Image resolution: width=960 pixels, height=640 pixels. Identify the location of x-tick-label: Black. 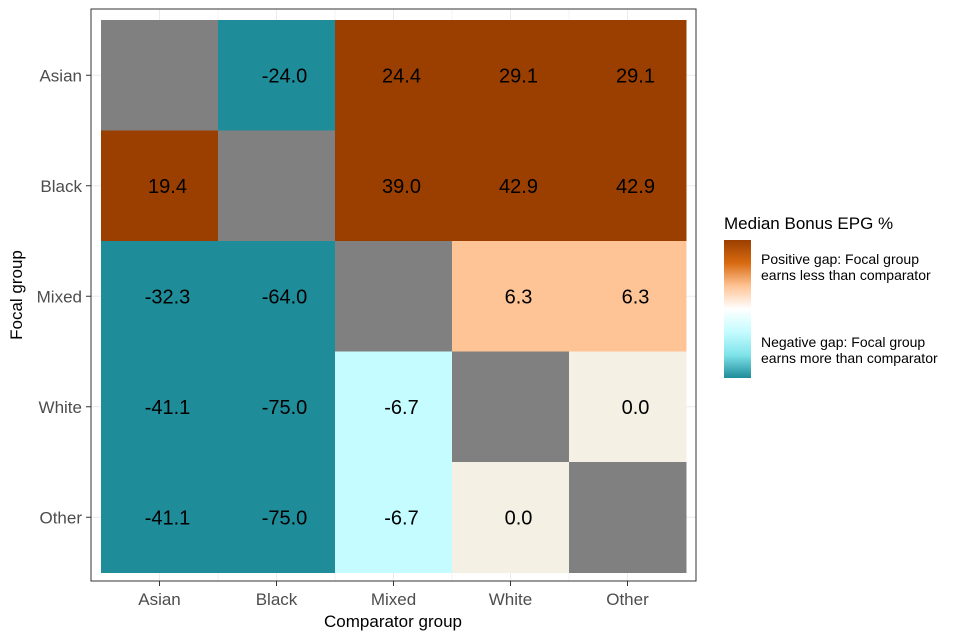
(277, 599).